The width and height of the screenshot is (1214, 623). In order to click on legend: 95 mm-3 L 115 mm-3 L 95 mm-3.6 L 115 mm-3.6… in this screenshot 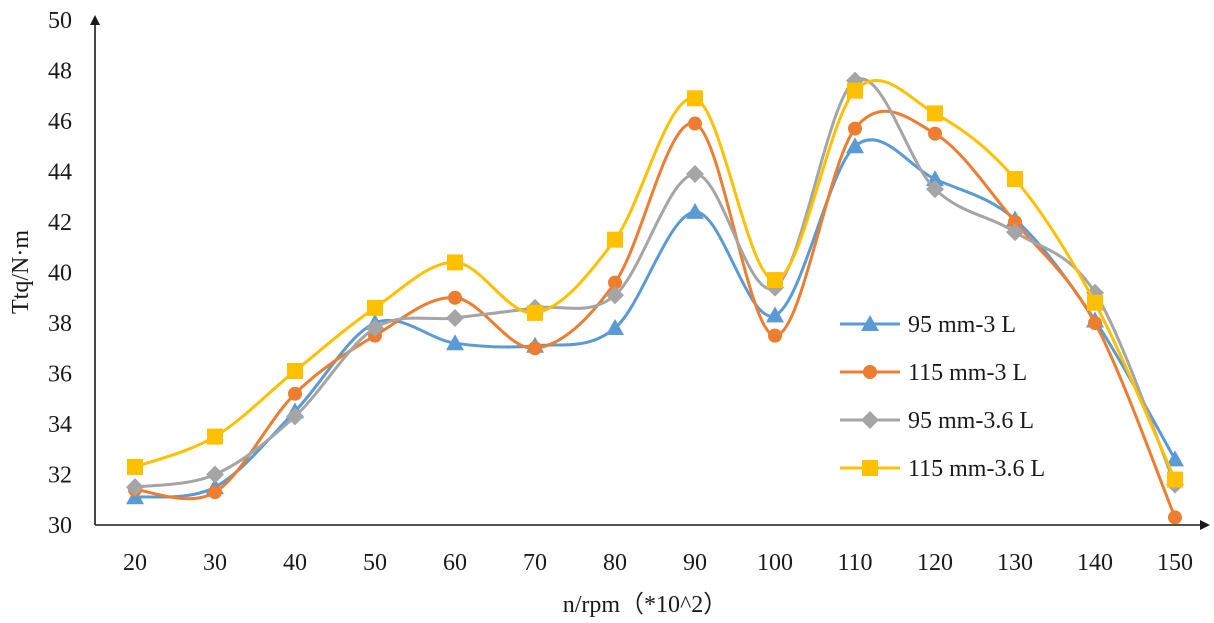, I will do `click(942, 397)`.